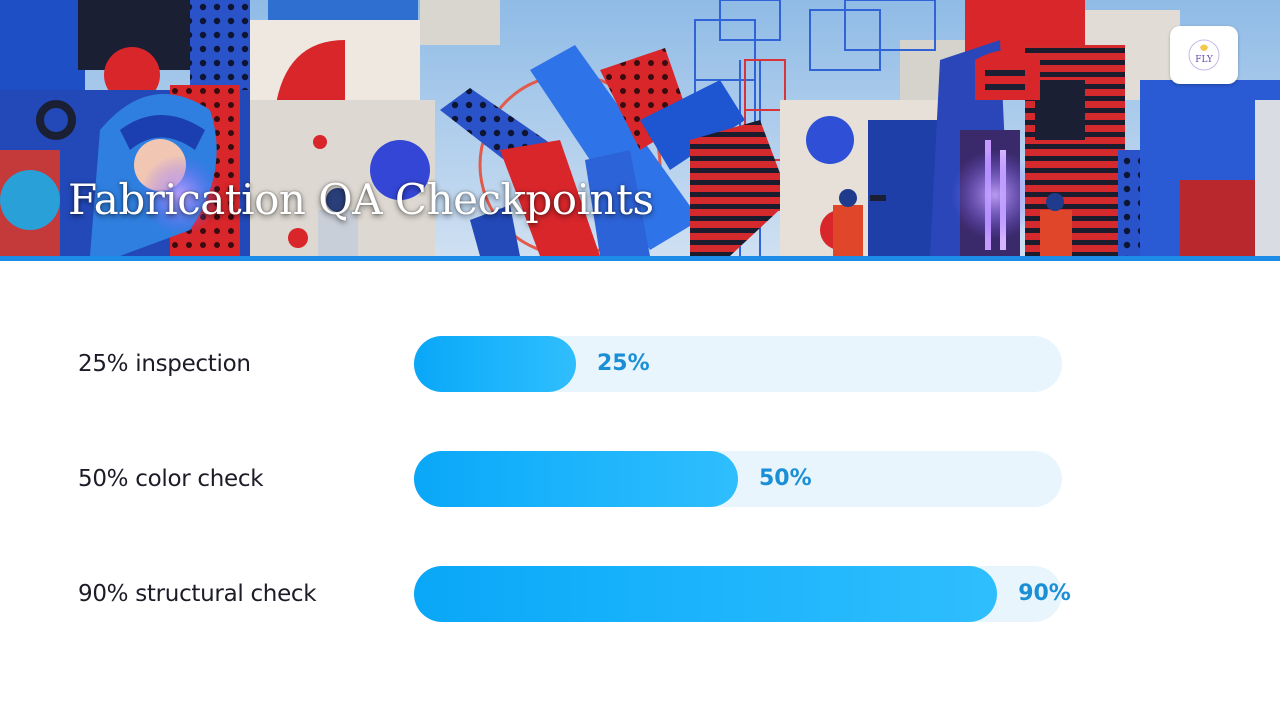  I want to click on header-accent-line, so click(640, 258).